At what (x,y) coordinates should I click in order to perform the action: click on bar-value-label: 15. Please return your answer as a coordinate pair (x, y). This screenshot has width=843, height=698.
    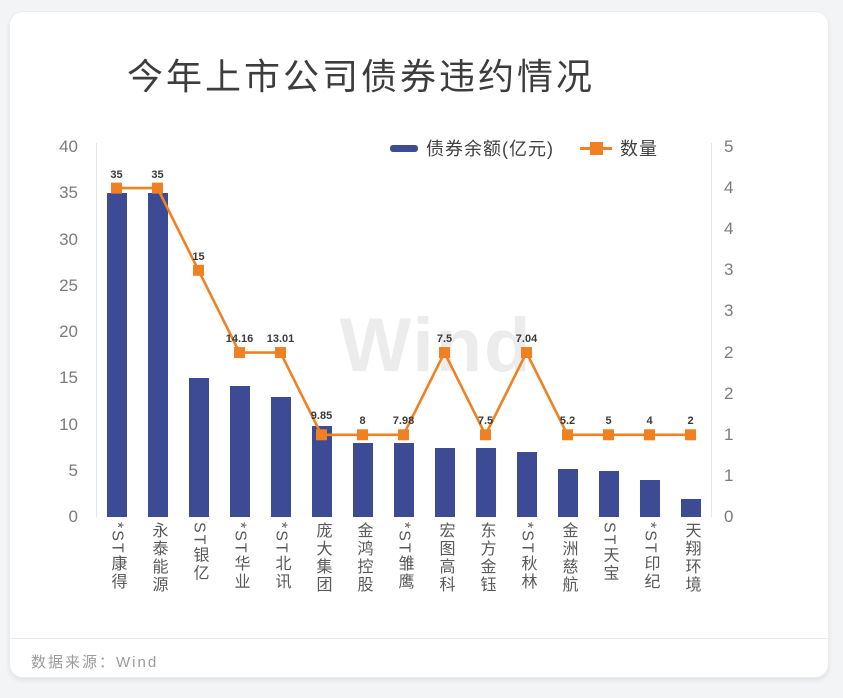
    Looking at the image, I should click on (198, 256).